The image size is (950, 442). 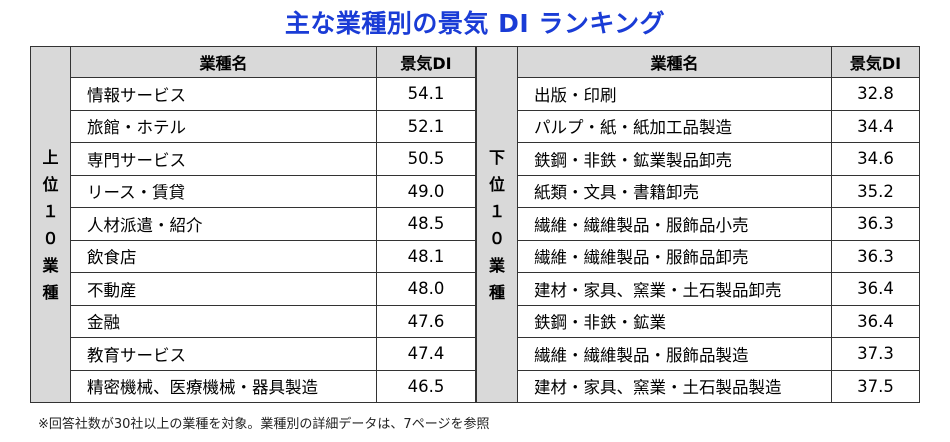 I want to click on industry-name-cell: 専門サービス, so click(x=223, y=159).